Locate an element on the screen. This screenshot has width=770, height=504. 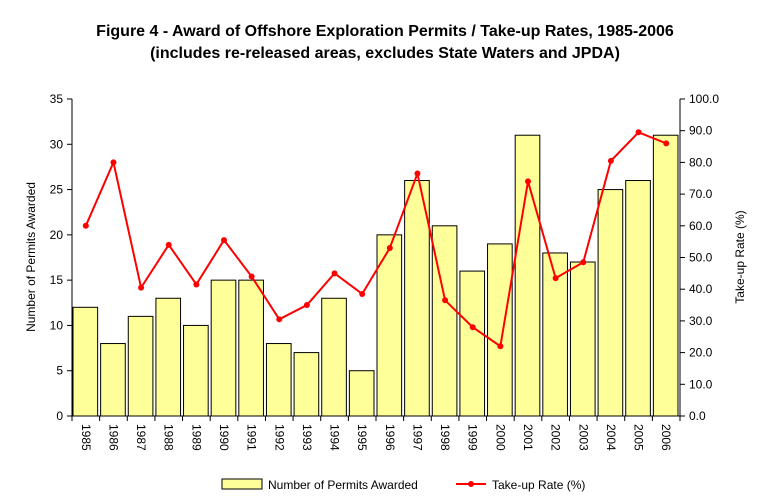
bar-1989 is located at coordinates (196, 370).